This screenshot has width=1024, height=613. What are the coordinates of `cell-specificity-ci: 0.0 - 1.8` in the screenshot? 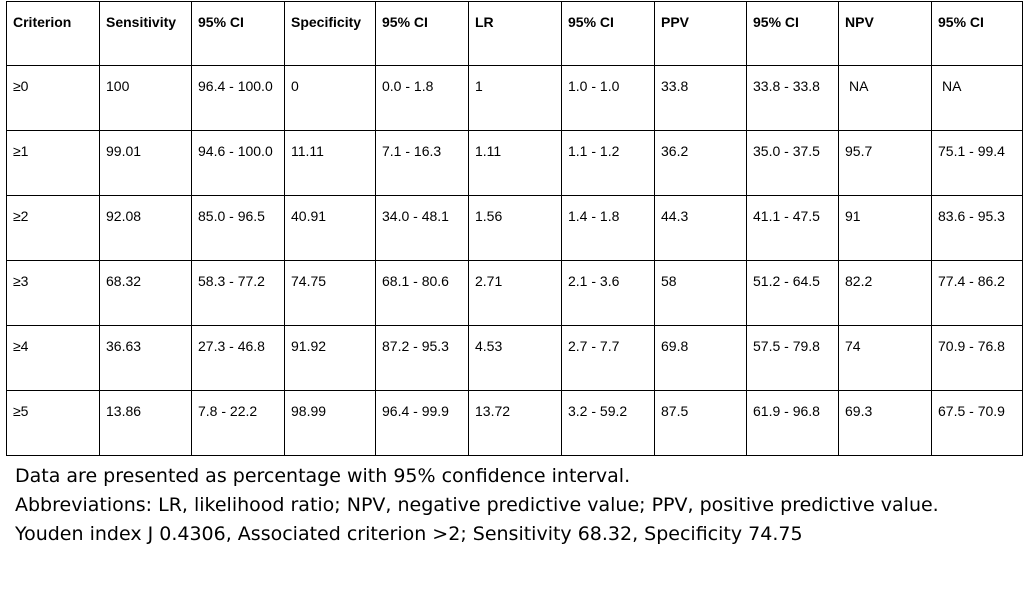 It's located at (422, 98).